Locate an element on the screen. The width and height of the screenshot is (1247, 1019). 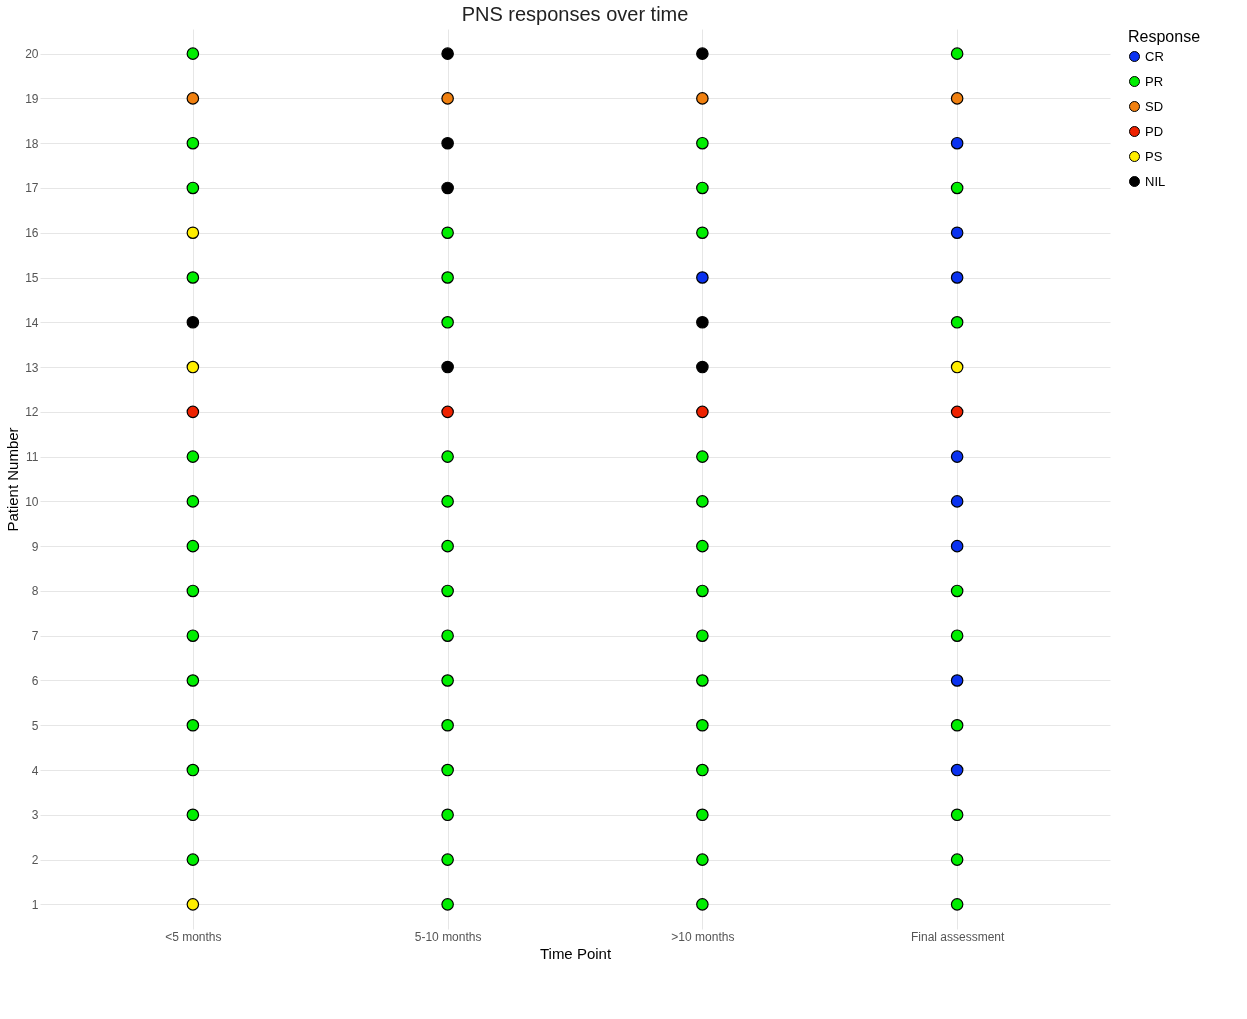
x-axis-title: Time Point is located at coordinates (575, 953).